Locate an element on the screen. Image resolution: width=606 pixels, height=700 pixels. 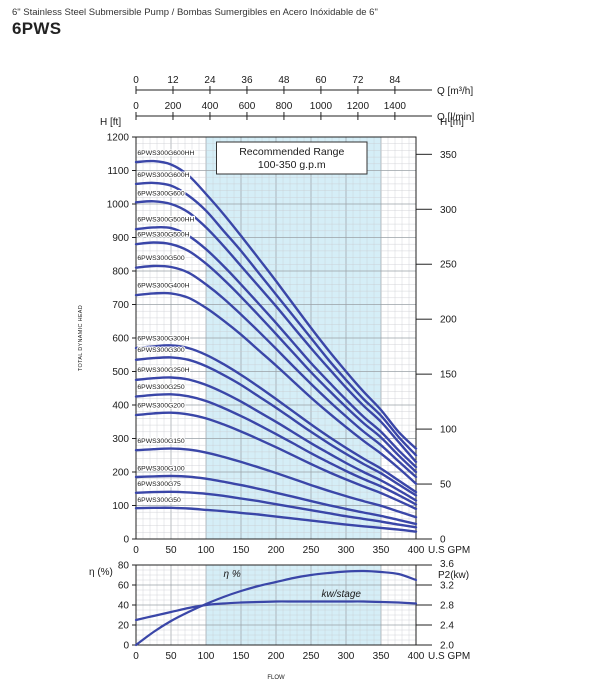
curve-6pws300g100 is located at coordinates (276, 500).